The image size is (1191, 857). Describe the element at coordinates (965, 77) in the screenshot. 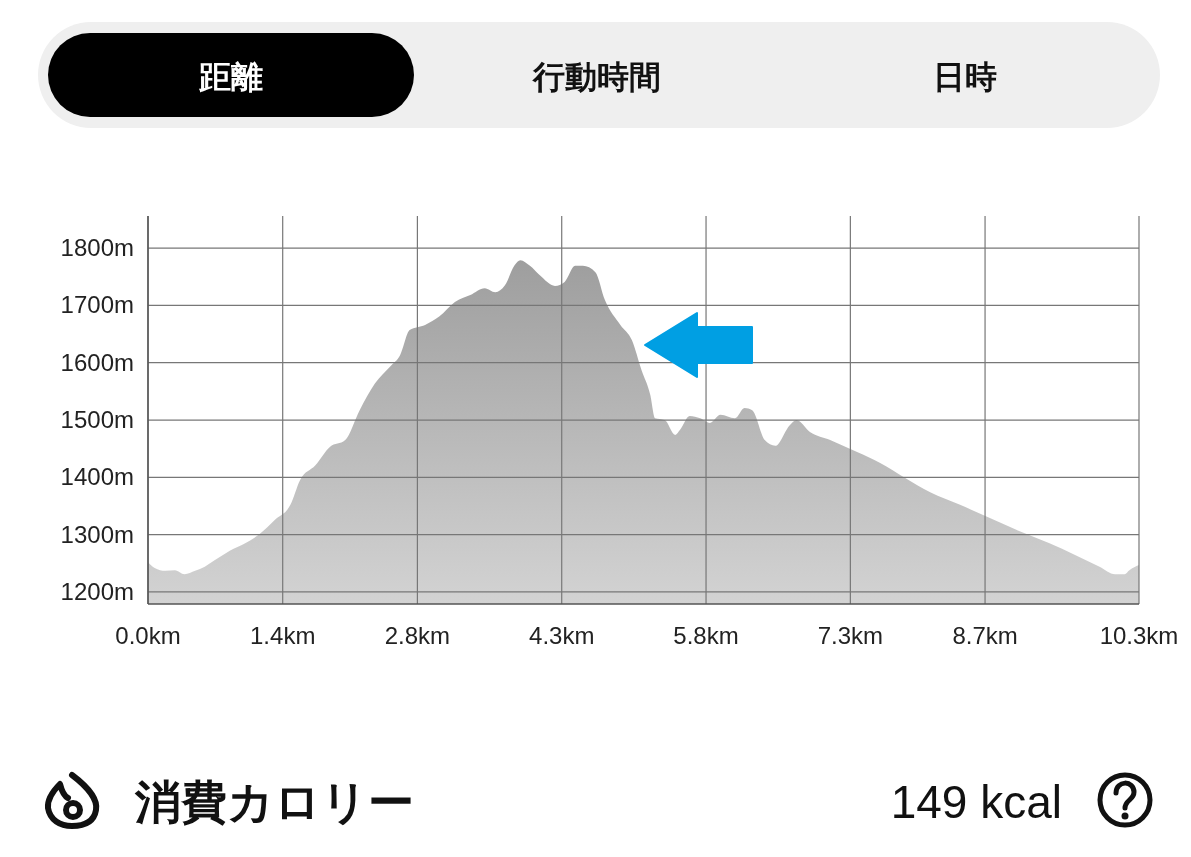

I see `text: 日時` at that location.